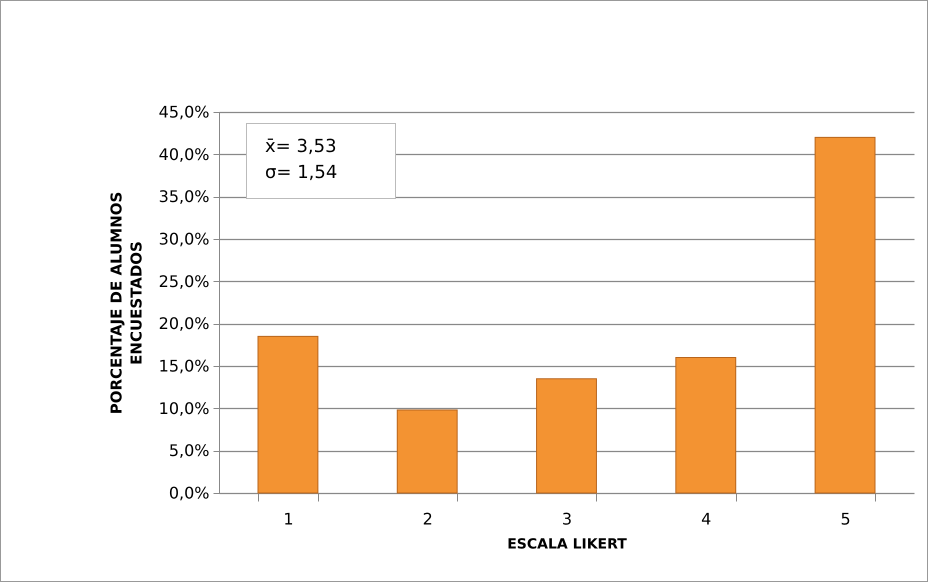 This screenshot has height=582, width=928. What do you see at coordinates (189, 493) in the screenshot?
I see `y-tick-label: 0,0%` at bounding box center [189, 493].